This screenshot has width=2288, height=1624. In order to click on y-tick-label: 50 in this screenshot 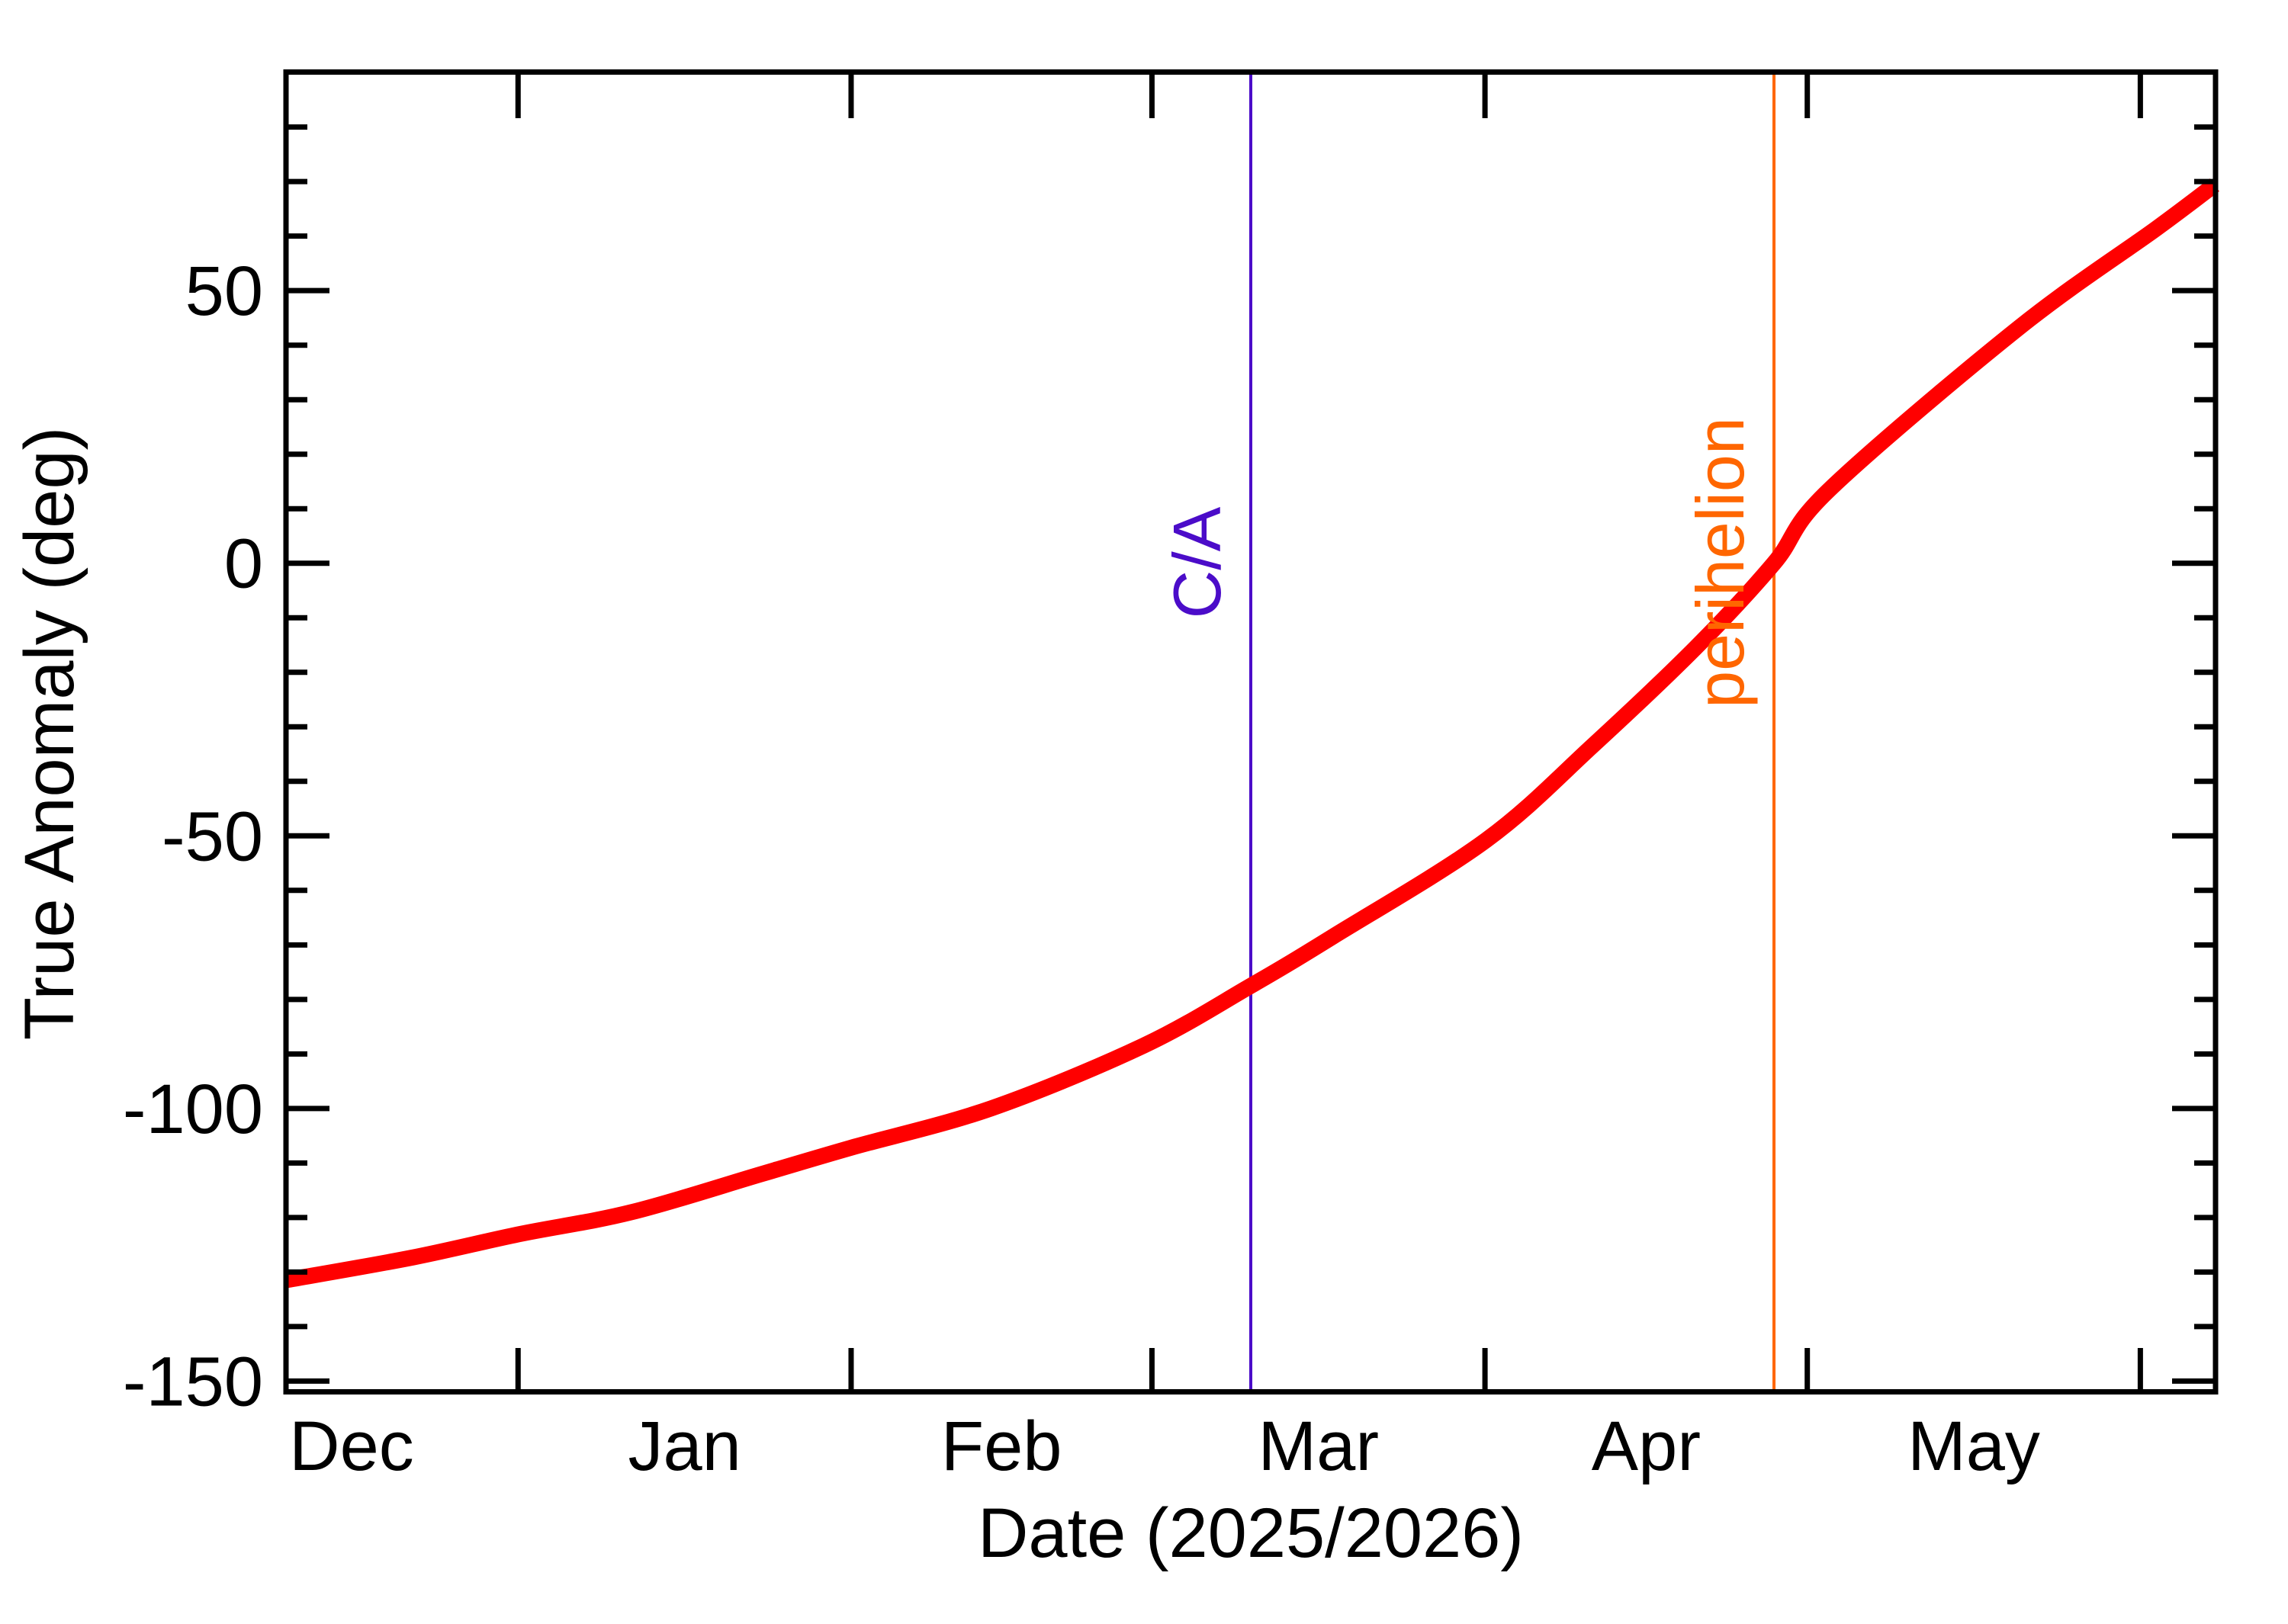, I will do `click(224, 291)`.